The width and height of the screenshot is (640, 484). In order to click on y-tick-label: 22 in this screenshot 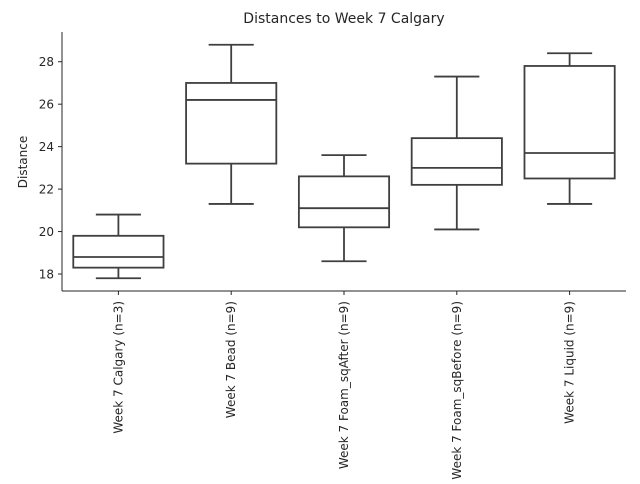, I will do `click(46, 190)`.